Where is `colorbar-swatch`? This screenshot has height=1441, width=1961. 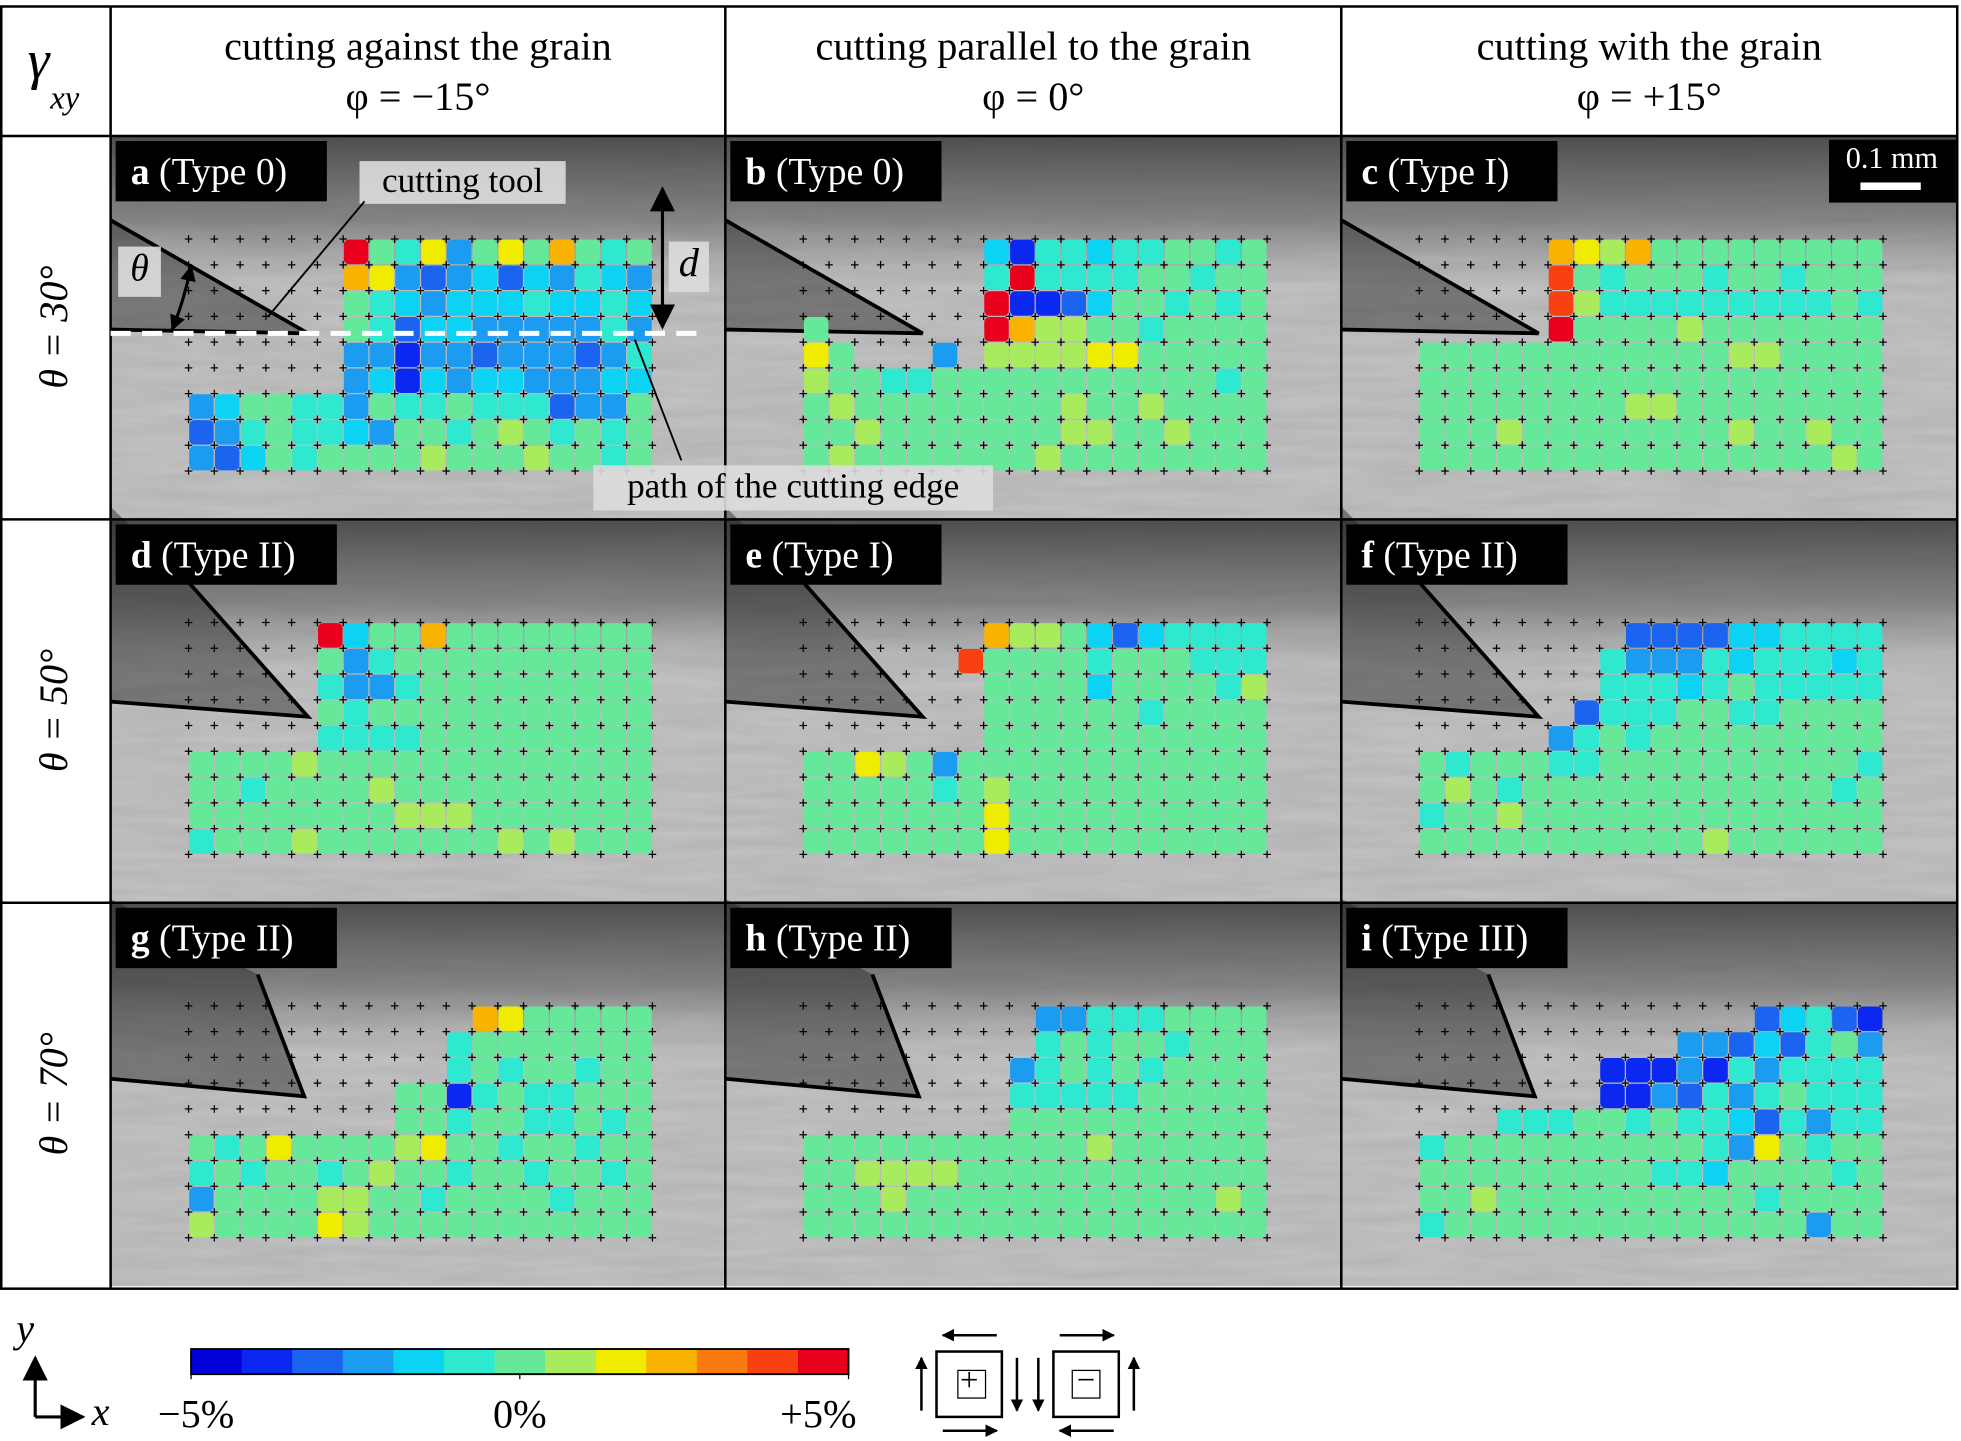
colorbar-swatch is located at coordinates (722, 1362).